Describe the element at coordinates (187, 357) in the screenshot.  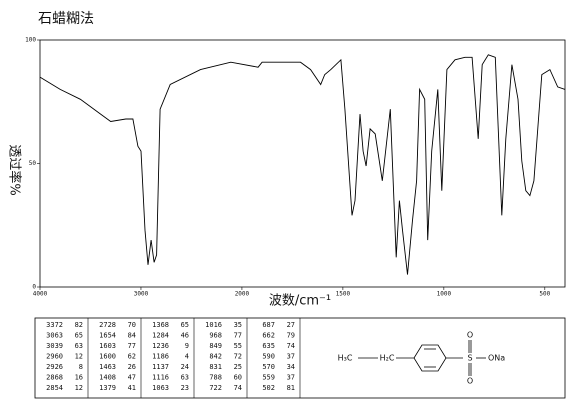
I see `peak-transmittance: 4` at that location.